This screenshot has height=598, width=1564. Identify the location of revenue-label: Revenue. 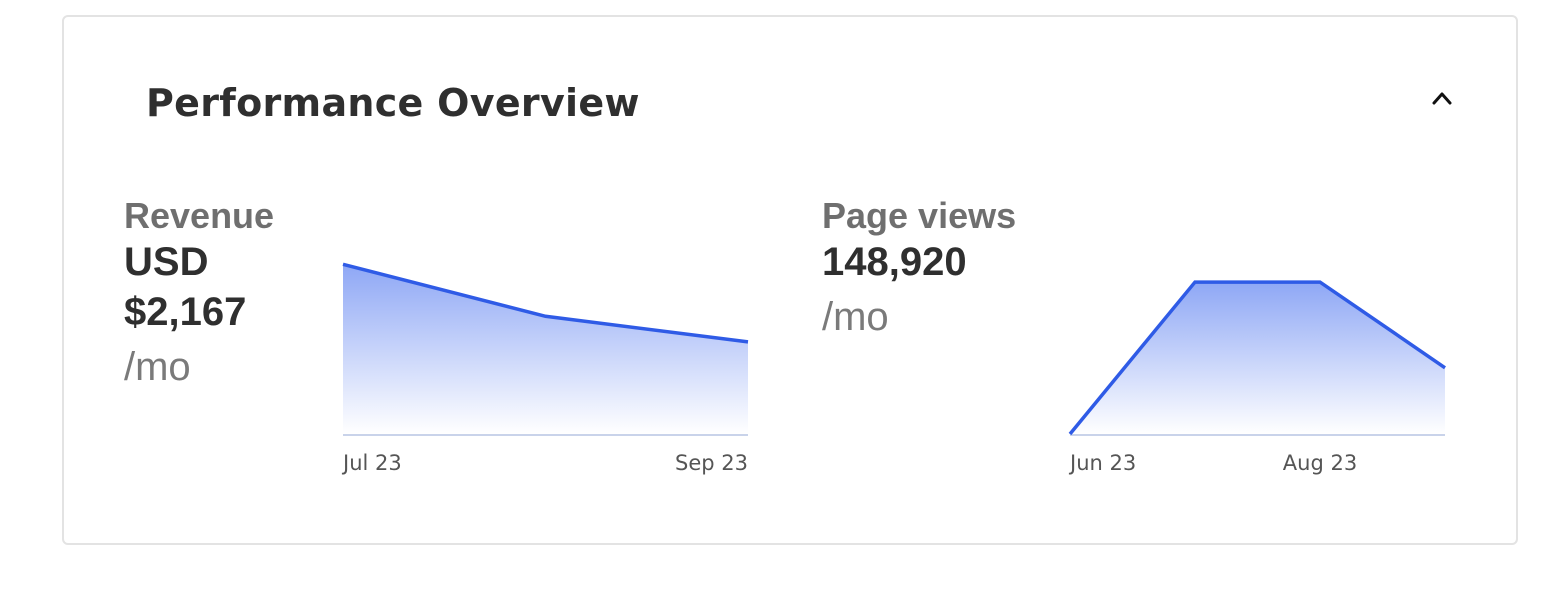
(199, 215).